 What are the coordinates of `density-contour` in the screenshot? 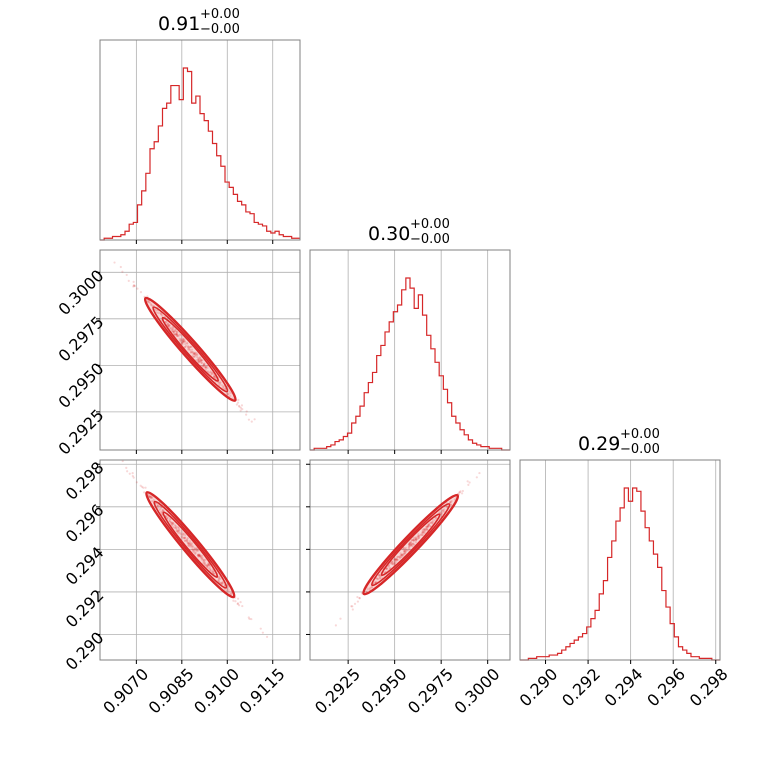 It's located at (411, 544).